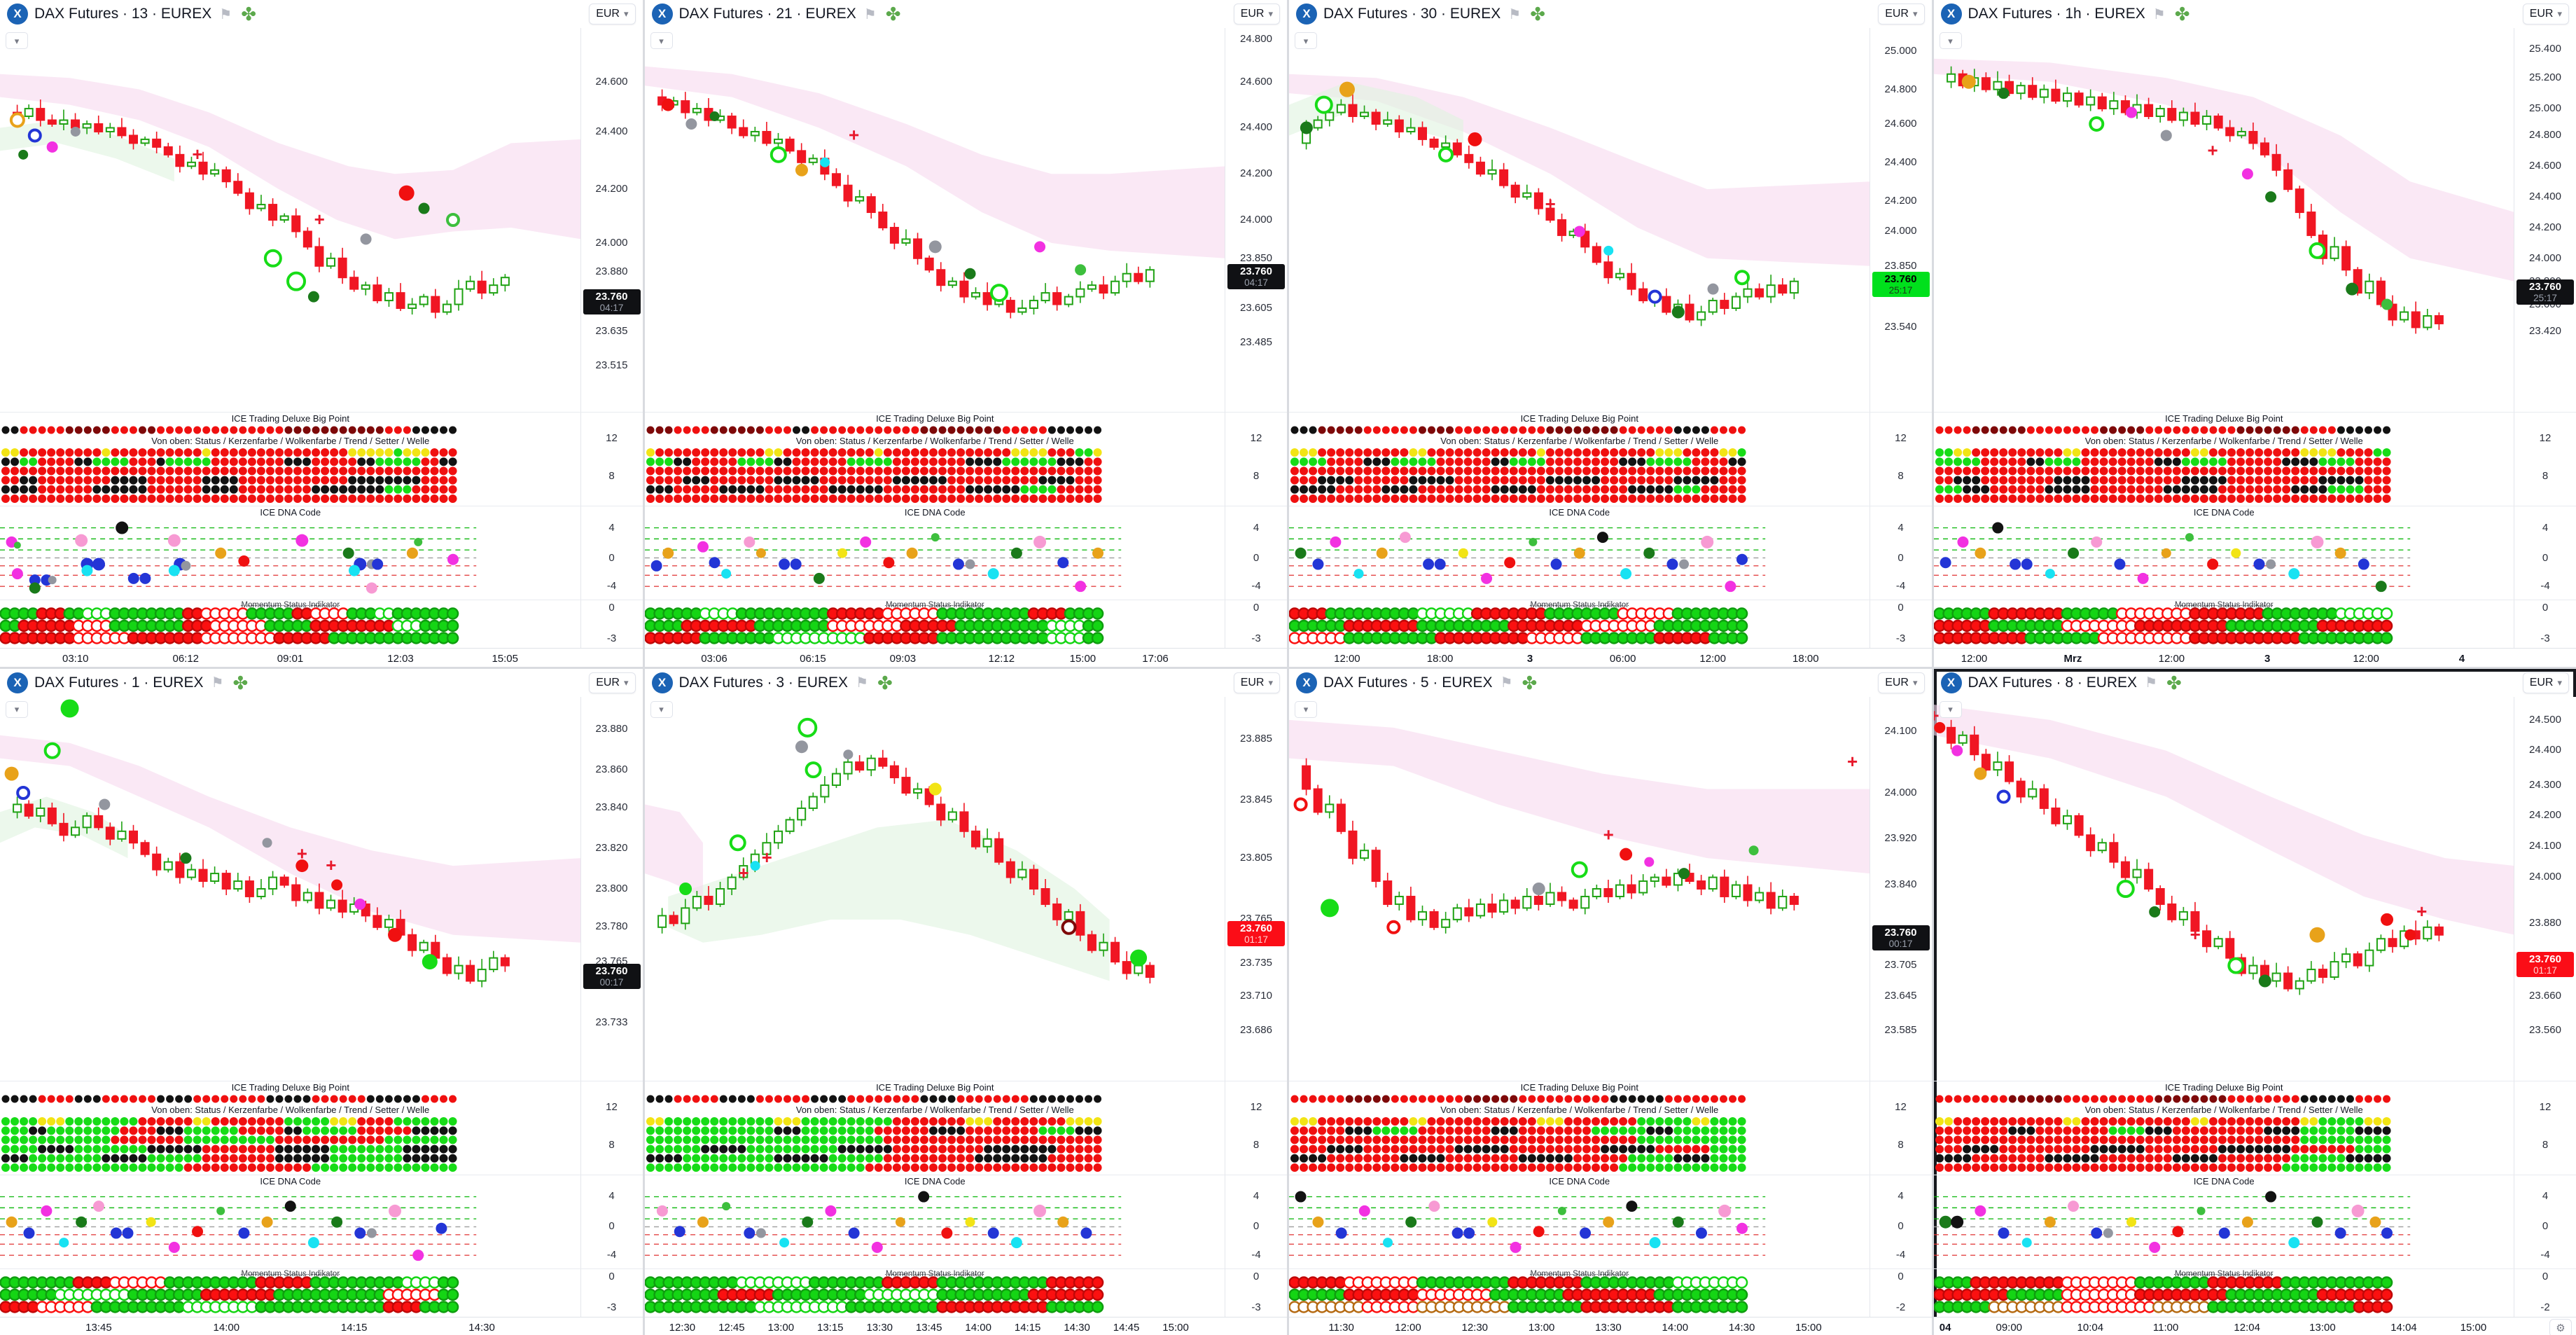  What do you see at coordinates (1610, 657) in the screenshot?
I see `time-axis: 12:00 18:00 3 06:00 12:00 18:00` at bounding box center [1610, 657].